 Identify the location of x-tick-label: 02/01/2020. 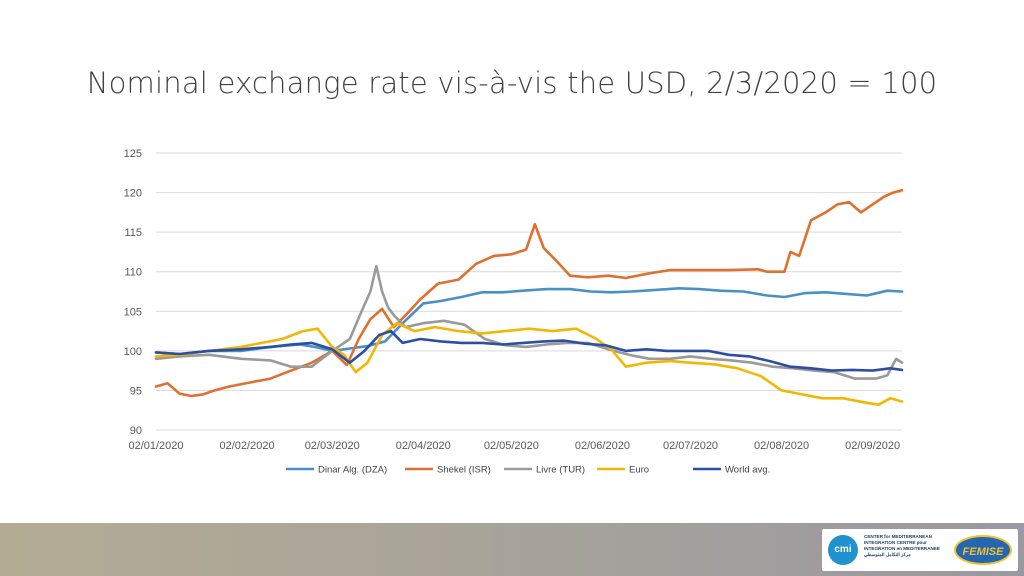
(155, 446).